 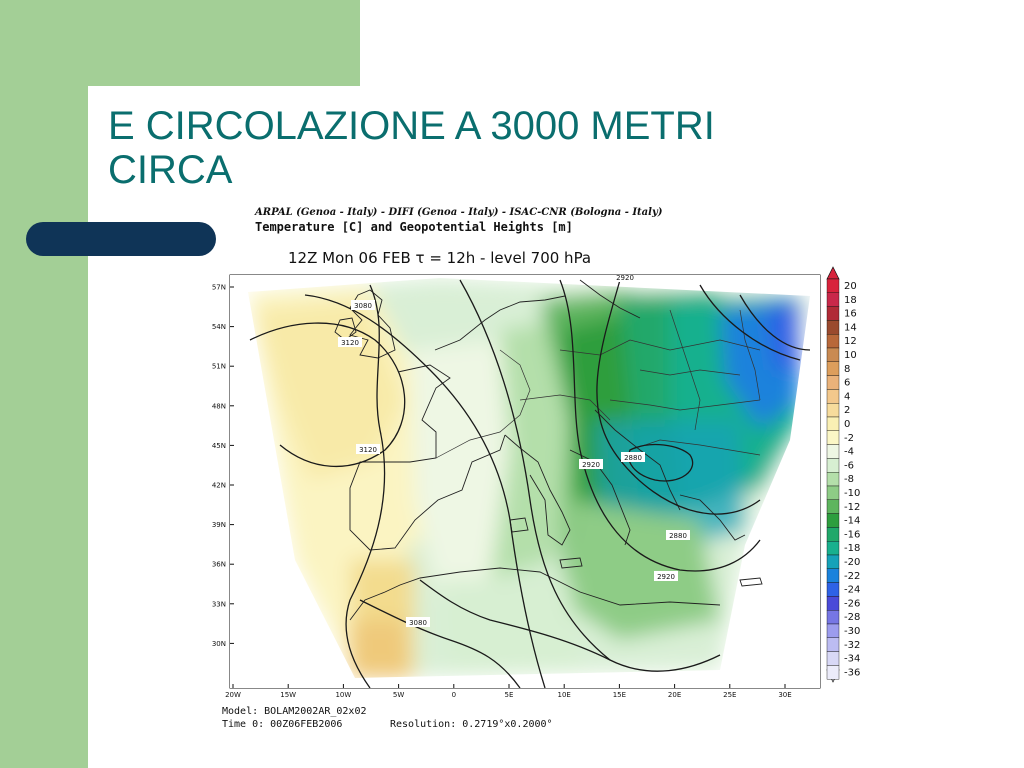 What do you see at coordinates (223, 466) in the screenshot?
I see `latitude-axis: 57N 54N 51N 48N 45N 42N 39N 36N 33N 30N` at bounding box center [223, 466].